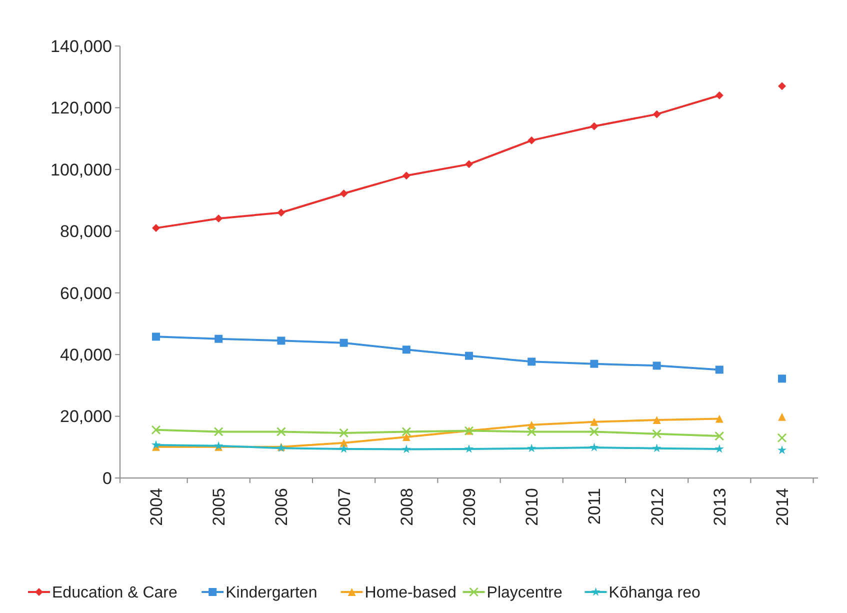  Describe the element at coordinates (410, 593) in the screenshot. I see `legend-label: Home-based` at that location.